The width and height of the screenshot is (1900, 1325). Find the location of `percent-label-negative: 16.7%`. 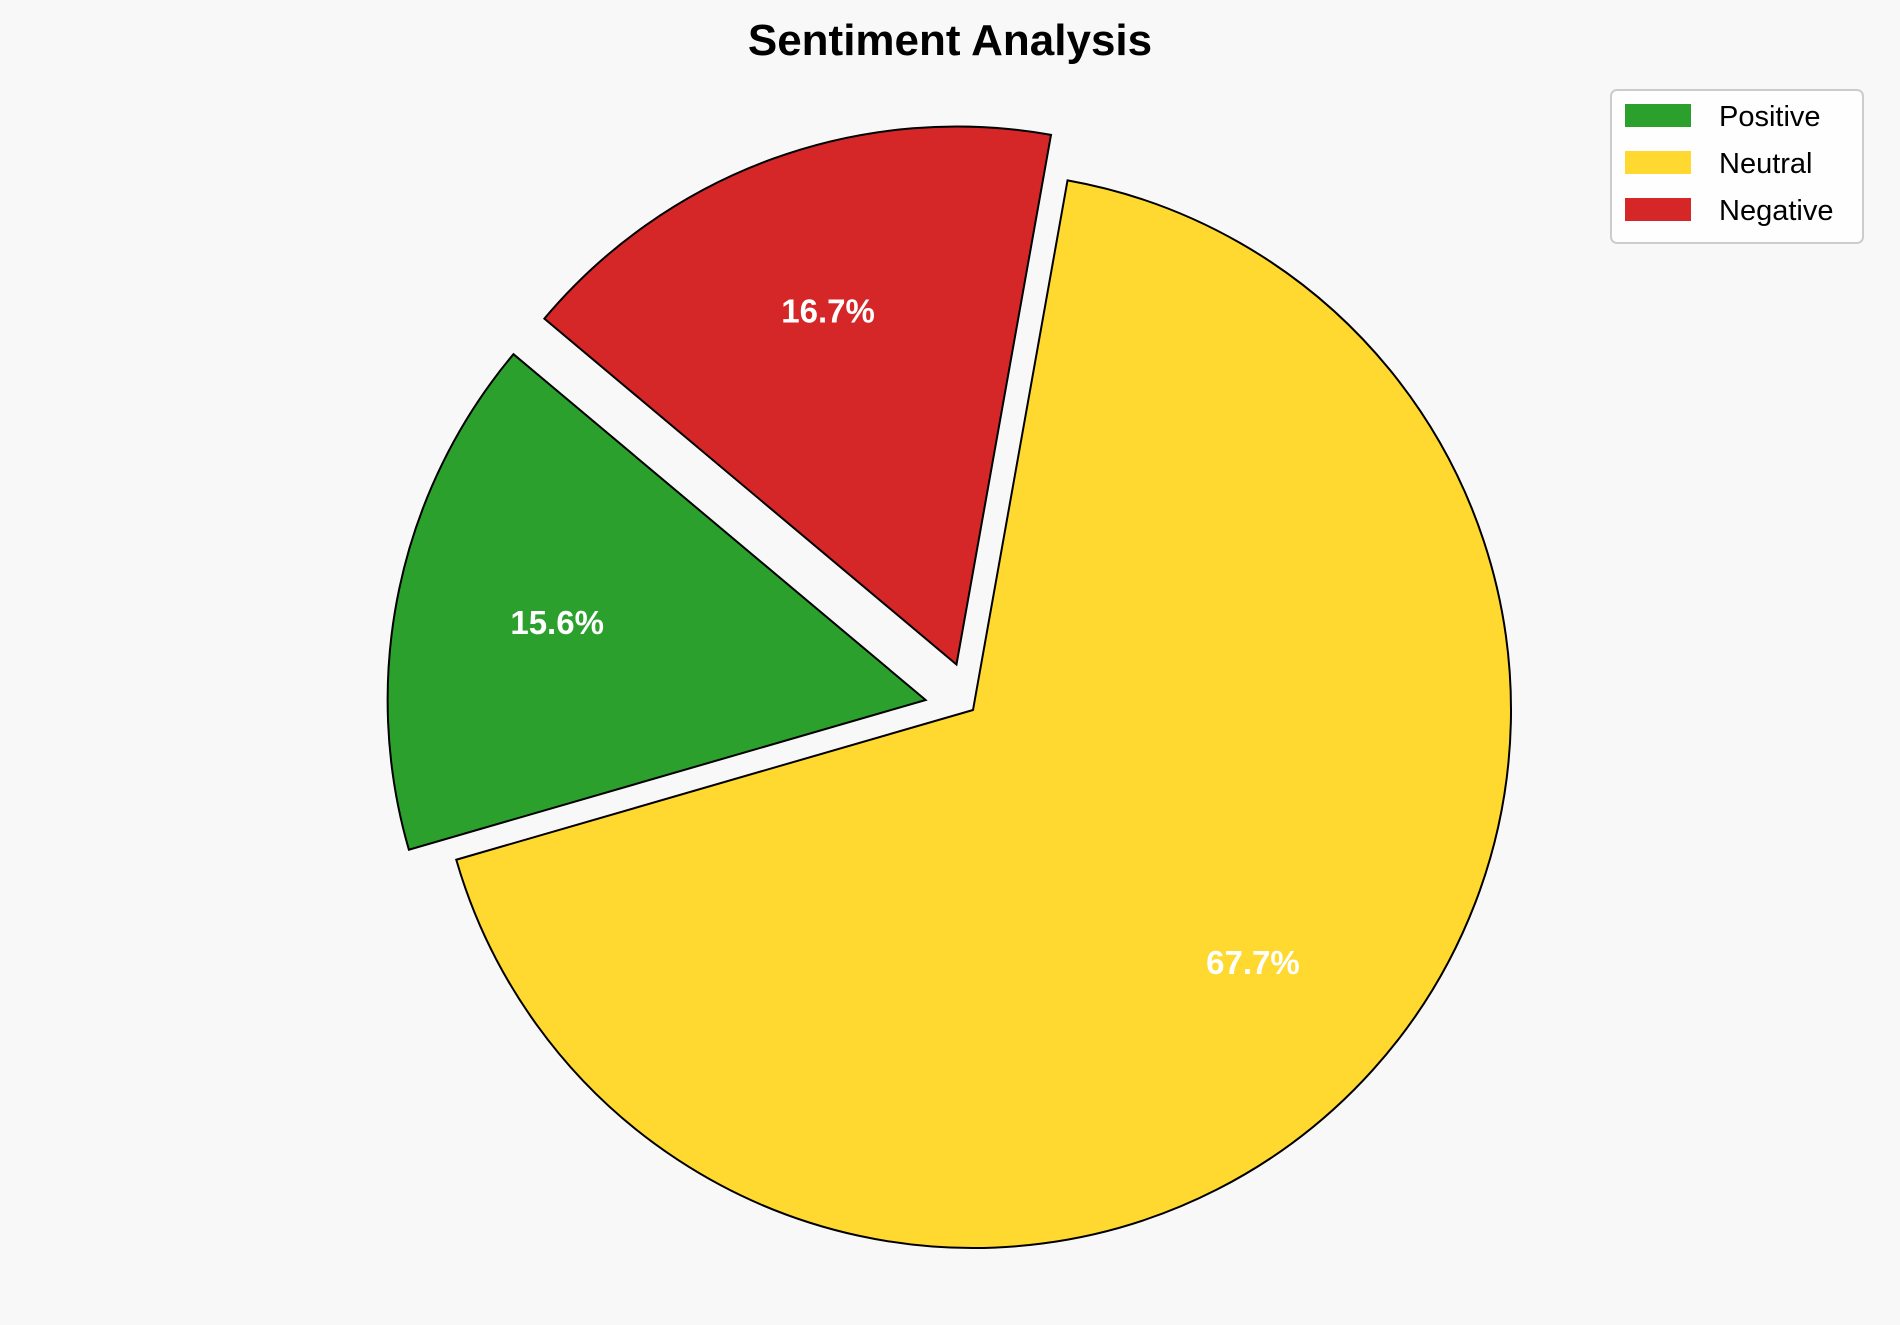

percent-label-negative: 16.7% is located at coordinates (828, 310).